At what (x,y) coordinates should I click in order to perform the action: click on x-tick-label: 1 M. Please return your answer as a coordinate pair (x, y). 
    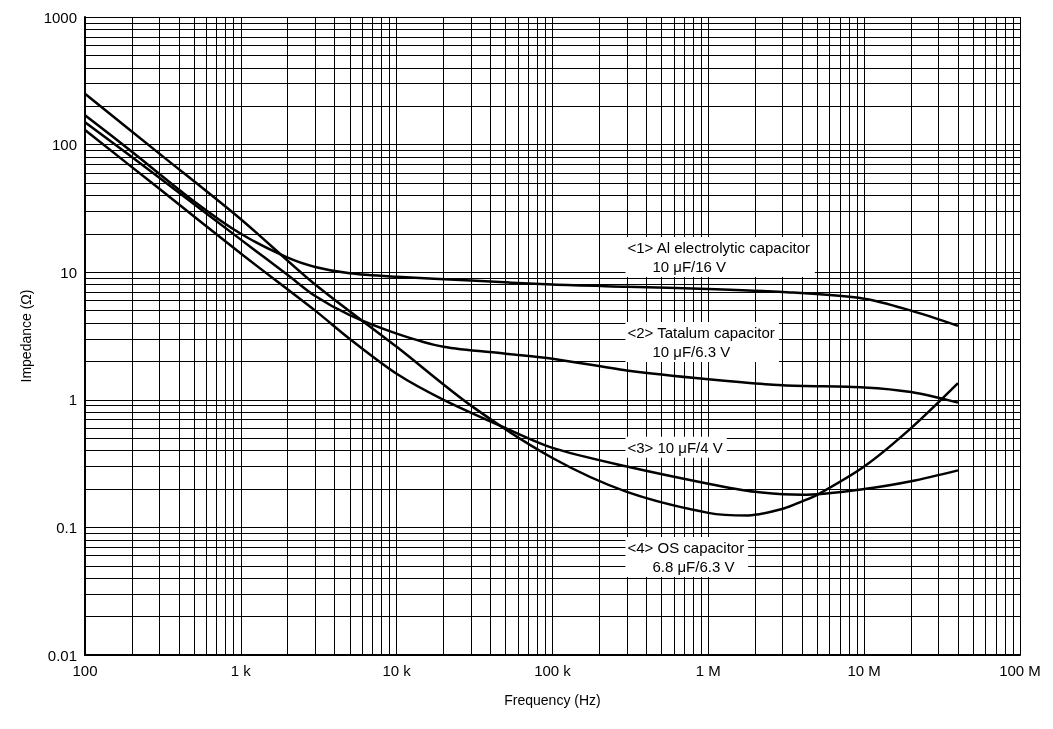
    Looking at the image, I should click on (708, 670).